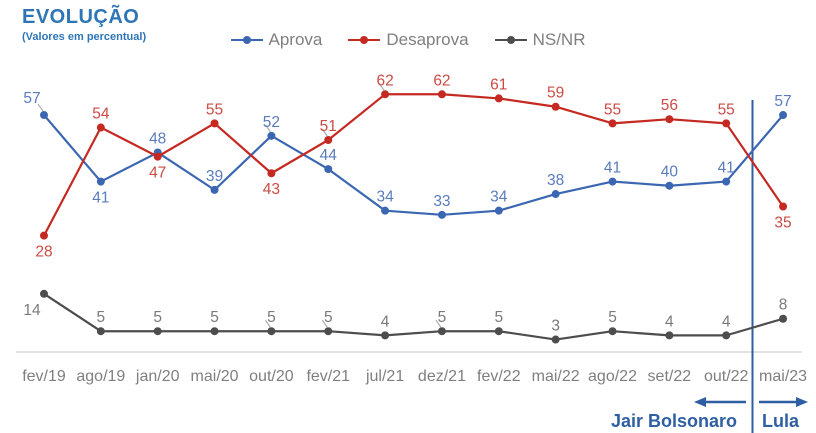 This screenshot has height=433, width=816. Describe the element at coordinates (328, 126) in the screenshot. I see `data-label: 51` at that location.